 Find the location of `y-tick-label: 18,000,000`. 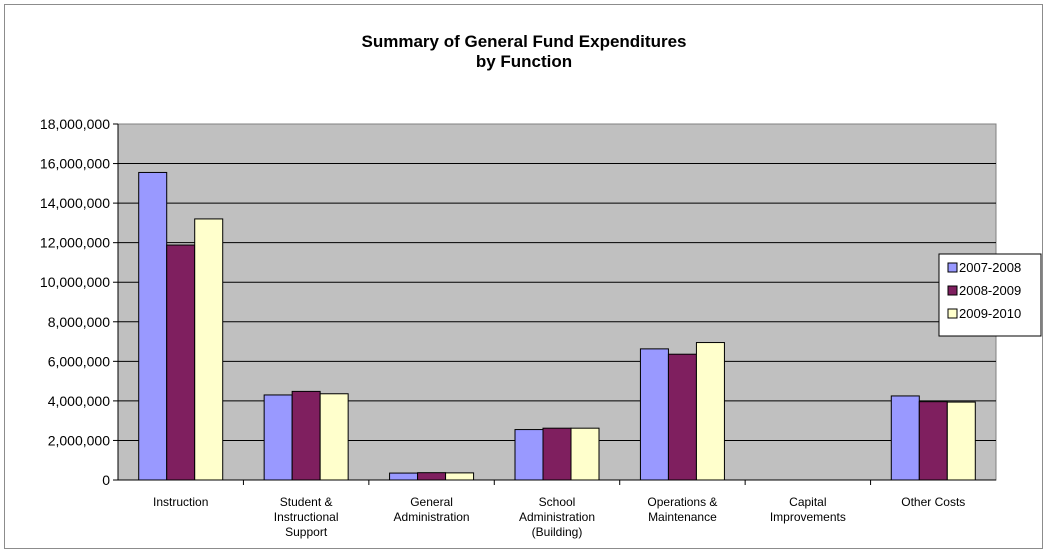

y-tick-label: 18,000,000 is located at coordinates (75, 124).